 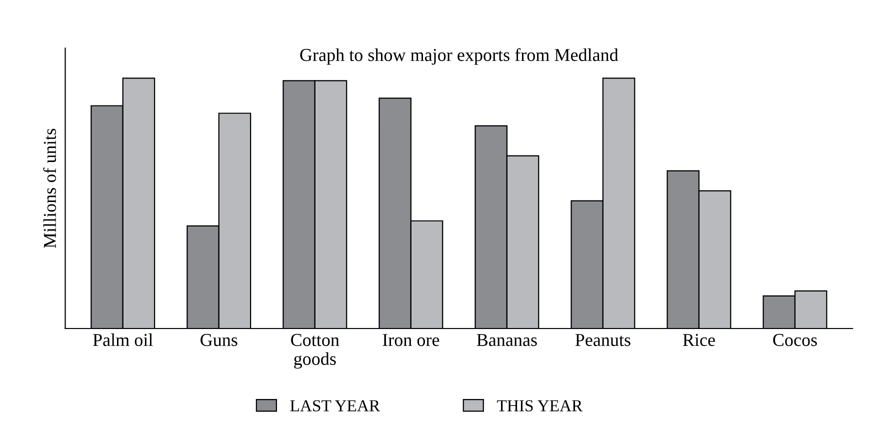 I want to click on x-tick-label: Guns, so click(x=219, y=340).